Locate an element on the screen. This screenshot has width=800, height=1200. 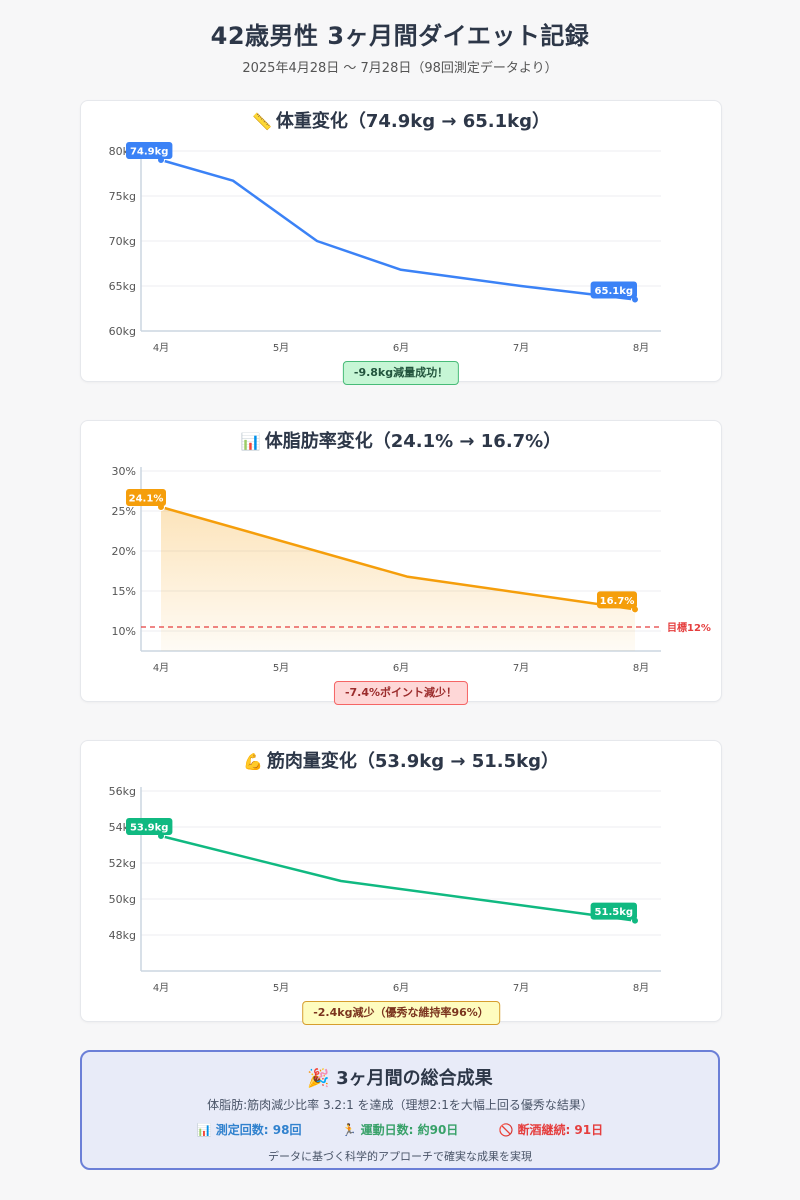
bodyfat-chart: 10% 15% 20% 25% 30% 4月 5月 6月 7月 8月 目標12% 24.1% 16.7% is located at coordinates (411, 569).